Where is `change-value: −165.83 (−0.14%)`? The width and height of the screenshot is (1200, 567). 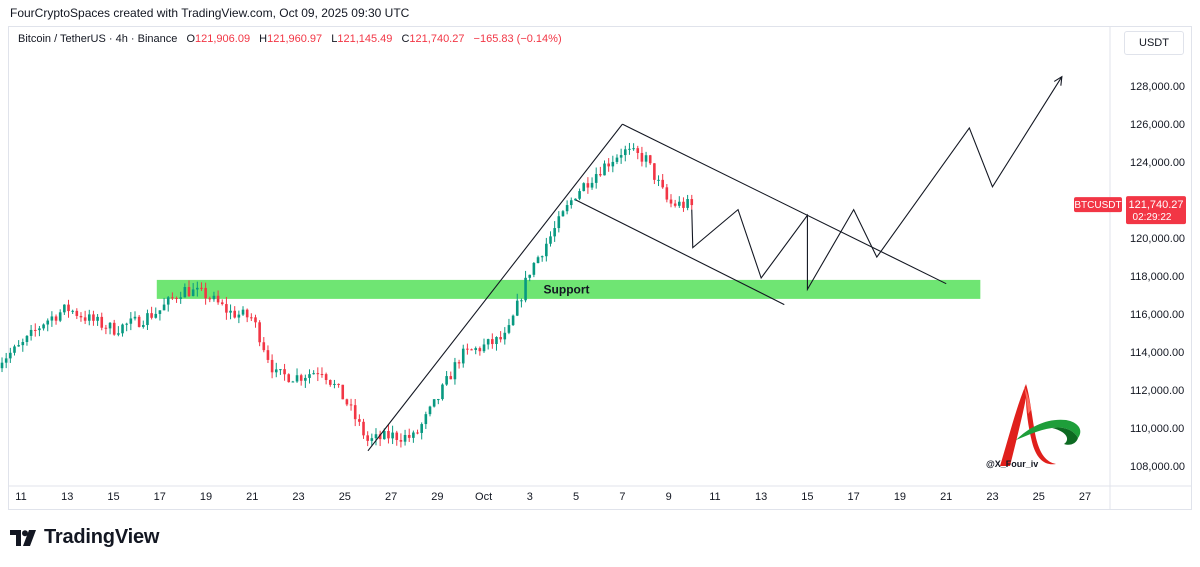
change-value: −165.83 (−0.14%) is located at coordinates (517, 39).